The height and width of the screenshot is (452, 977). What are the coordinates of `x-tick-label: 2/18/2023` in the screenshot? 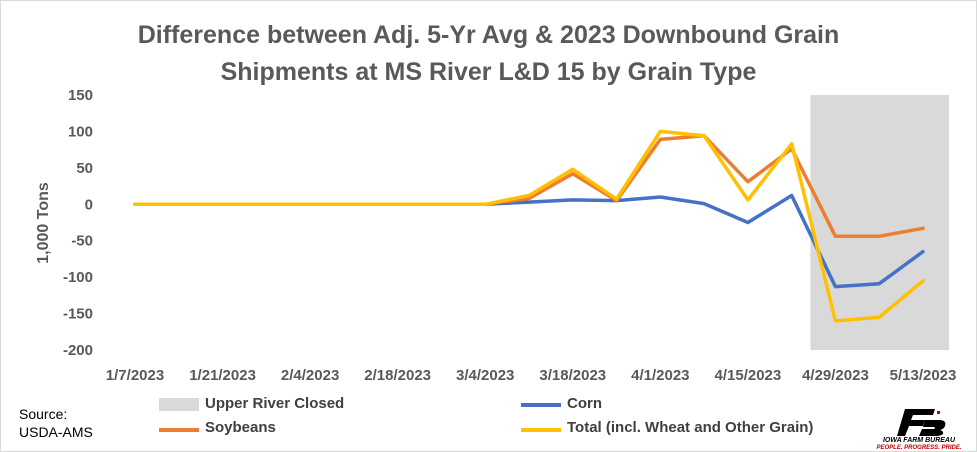 It's located at (397, 375).